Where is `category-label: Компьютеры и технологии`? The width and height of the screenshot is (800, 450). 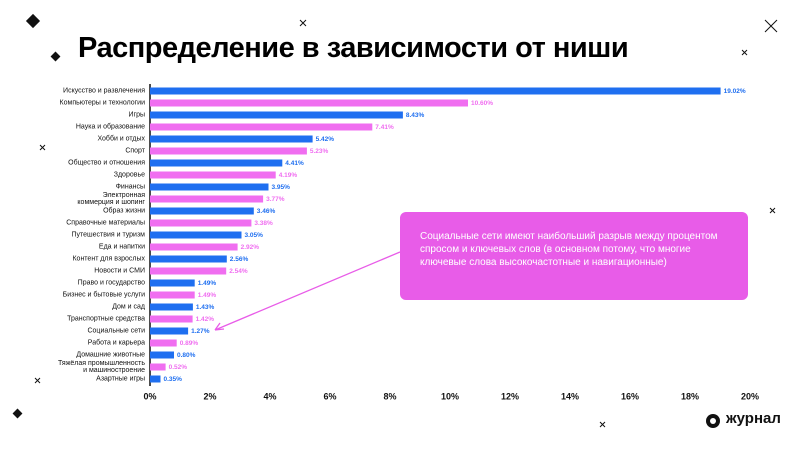
category-label: Компьютеры и технологии is located at coordinates (102, 103).